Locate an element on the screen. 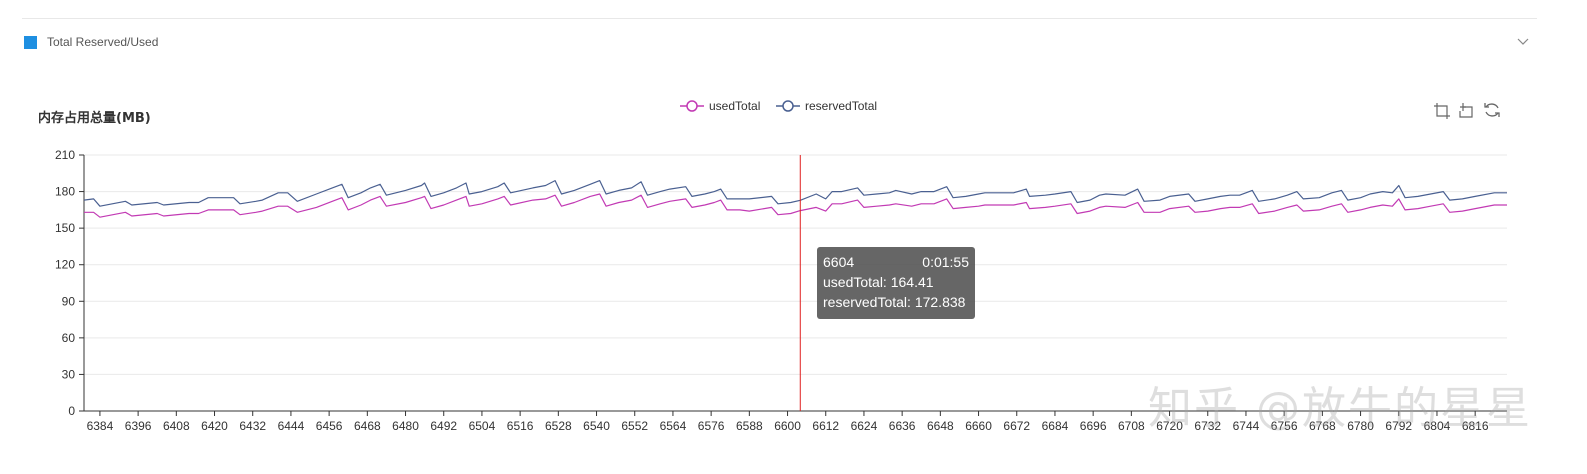 Image resolution: width=1587 pixels, height=474 pixels. x-tick-label: 6792 is located at coordinates (1398, 426).